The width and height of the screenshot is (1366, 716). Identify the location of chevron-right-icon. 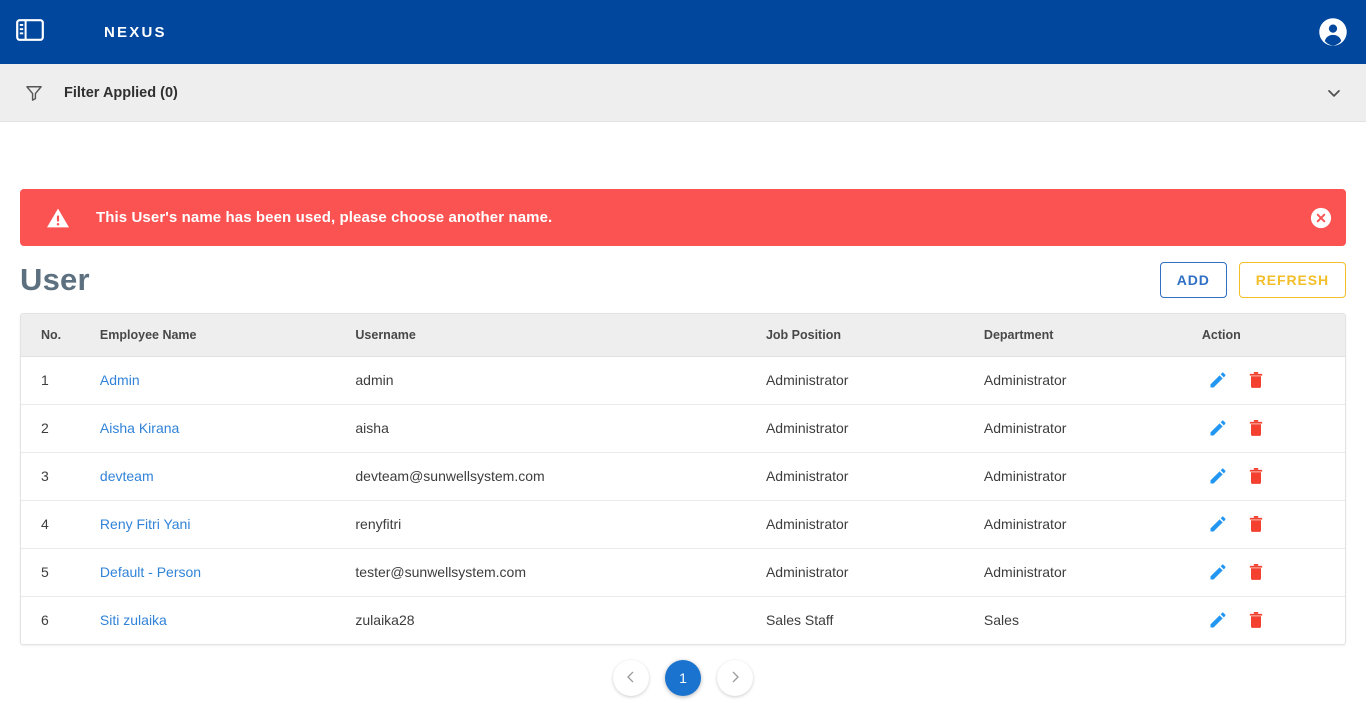
(735, 678).